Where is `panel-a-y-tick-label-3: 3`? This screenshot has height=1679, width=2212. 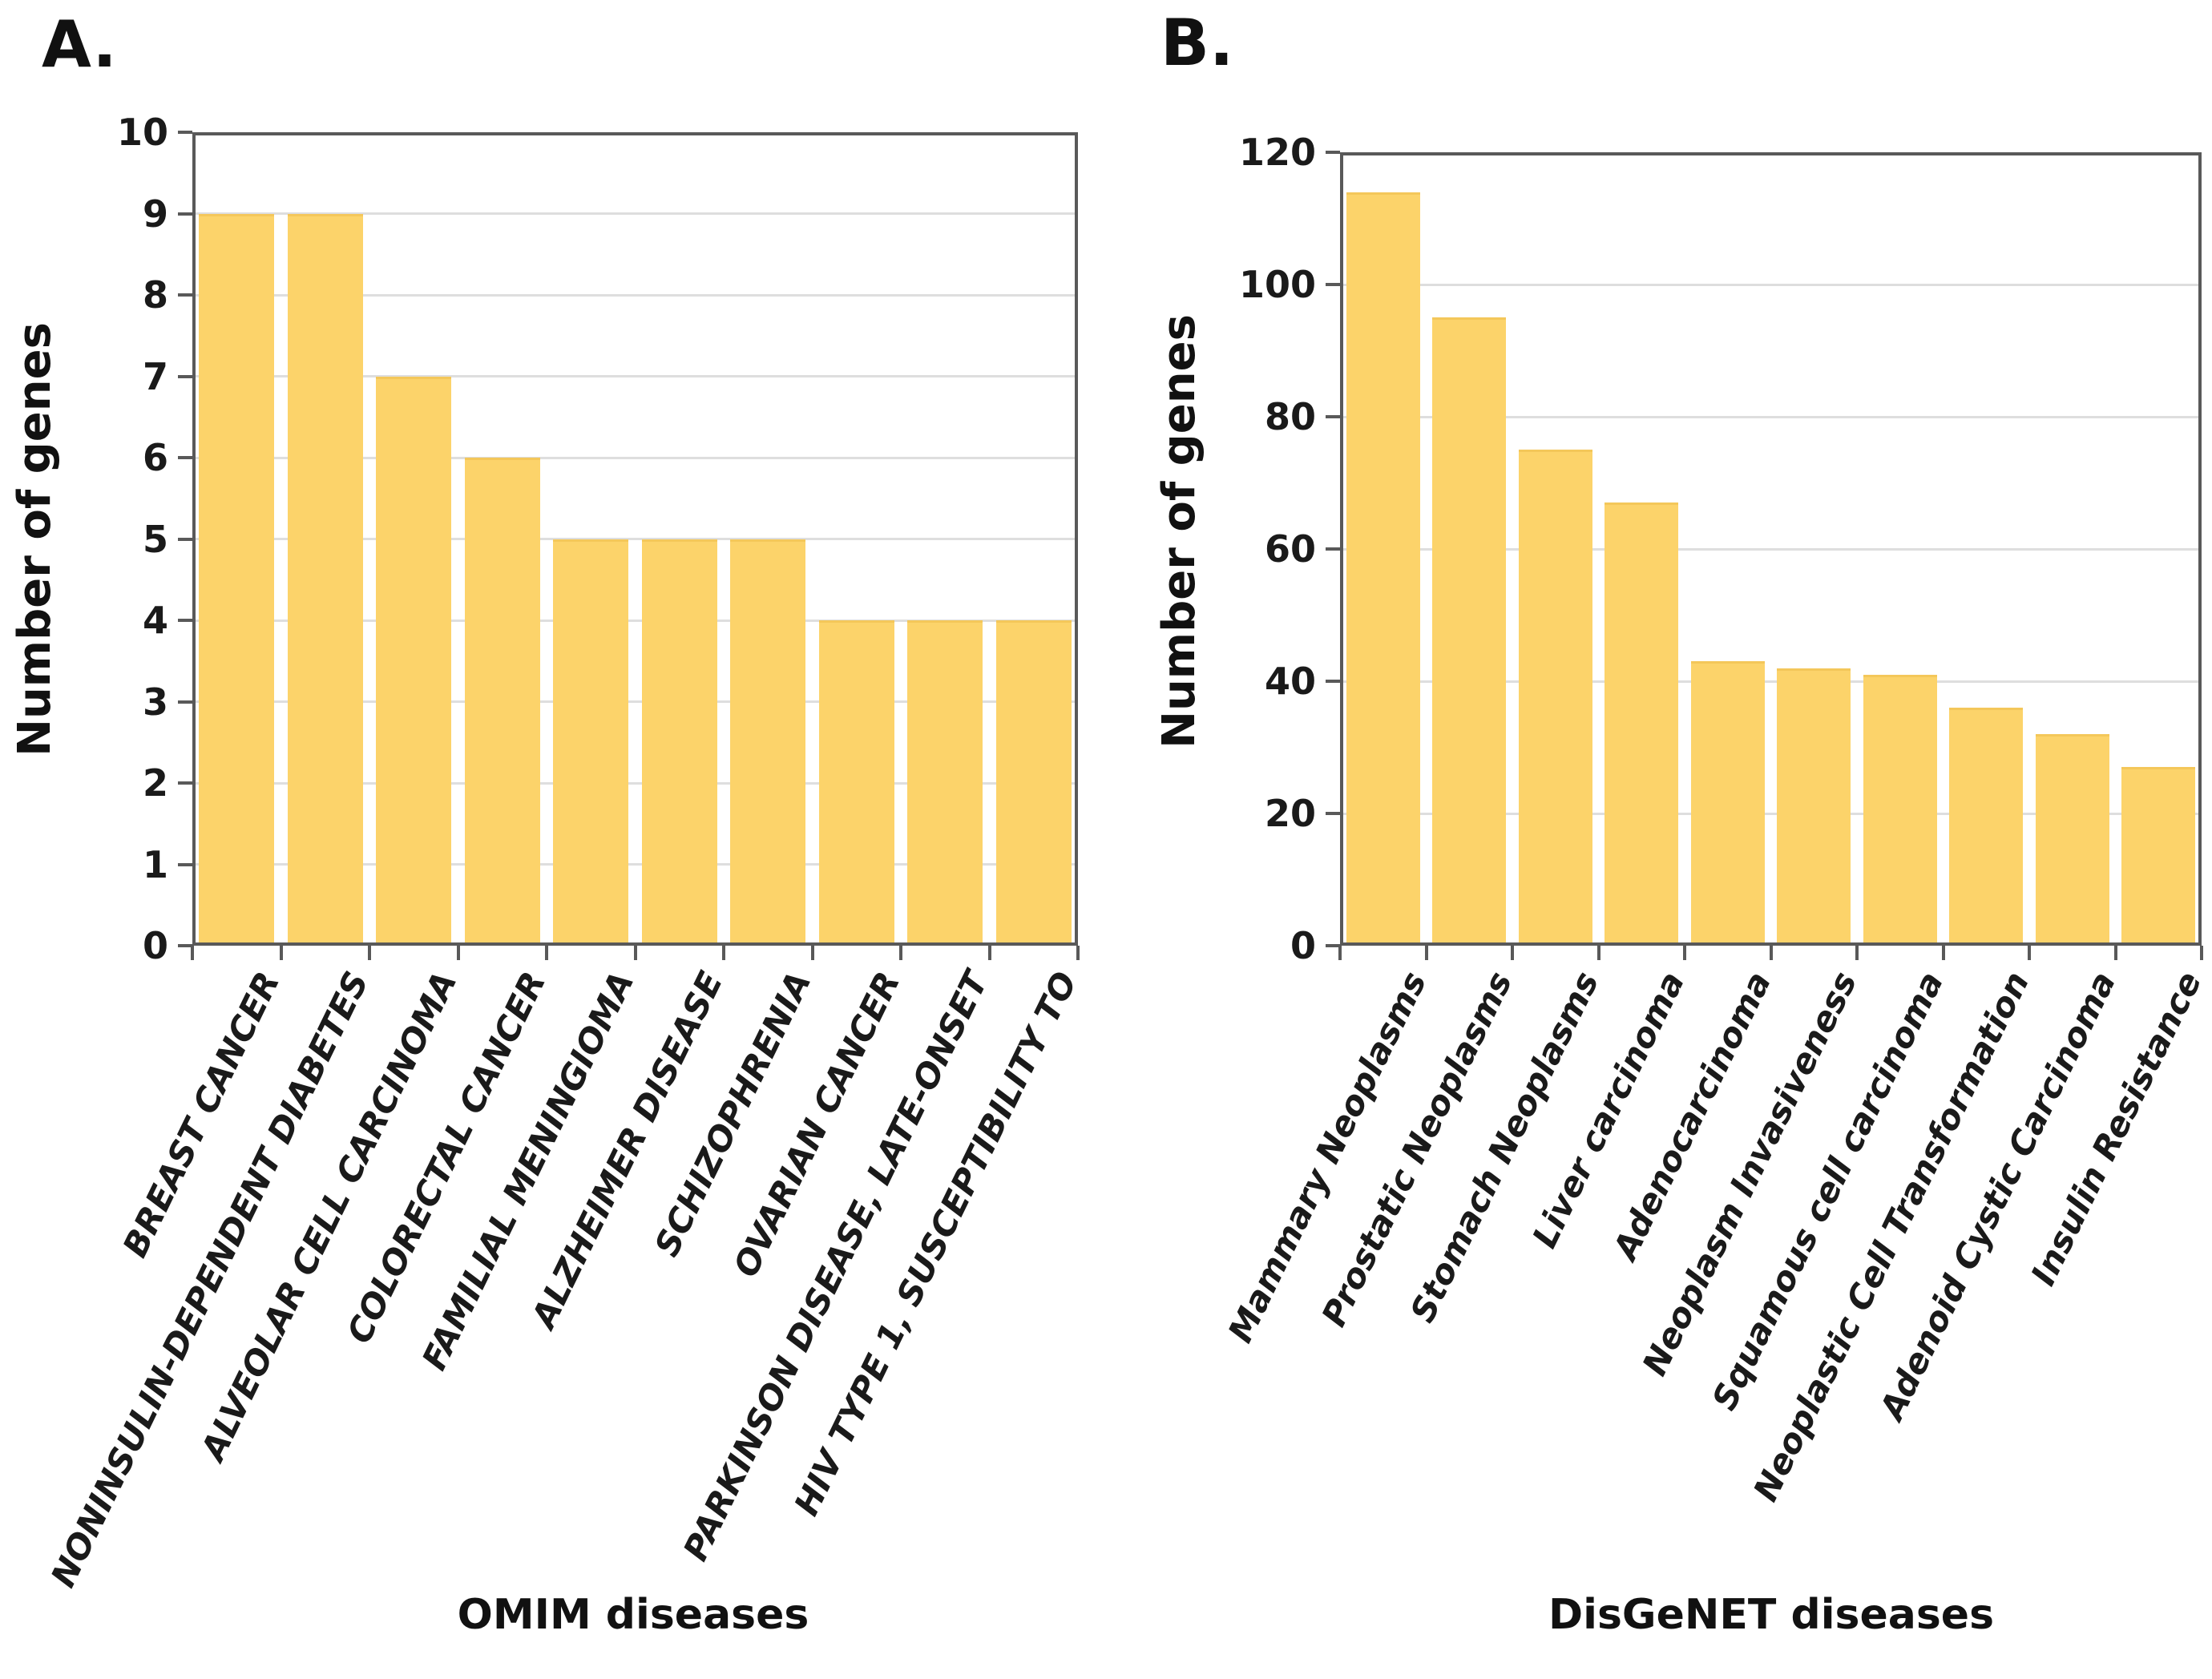
panel-a-y-tick-label-3: 3 is located at coordinates (155, 702).